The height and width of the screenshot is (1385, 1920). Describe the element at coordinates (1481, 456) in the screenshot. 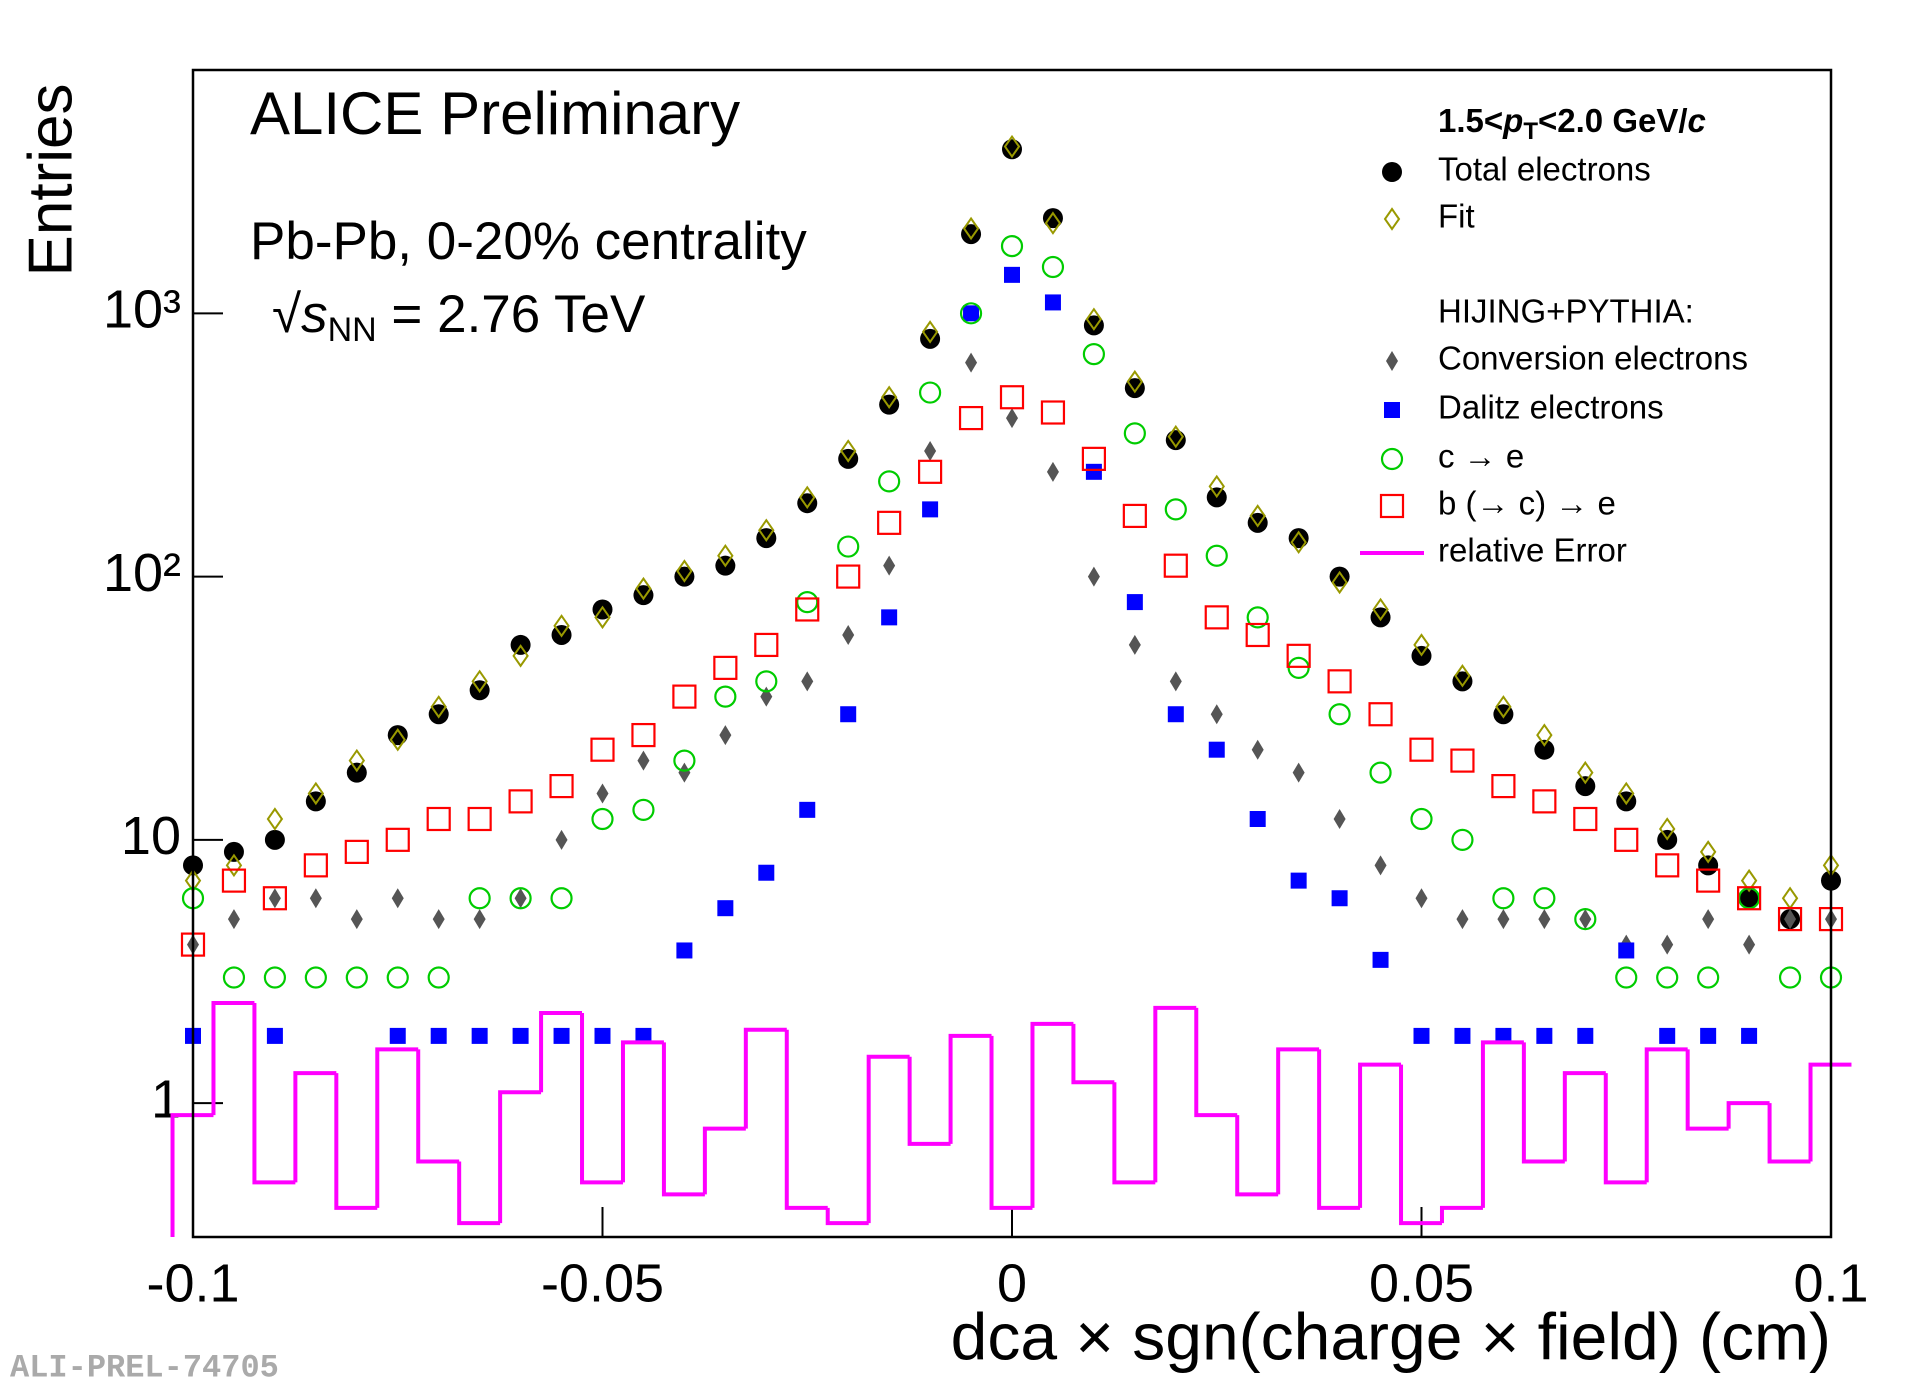

I see `legend-label: c → e` at that location.